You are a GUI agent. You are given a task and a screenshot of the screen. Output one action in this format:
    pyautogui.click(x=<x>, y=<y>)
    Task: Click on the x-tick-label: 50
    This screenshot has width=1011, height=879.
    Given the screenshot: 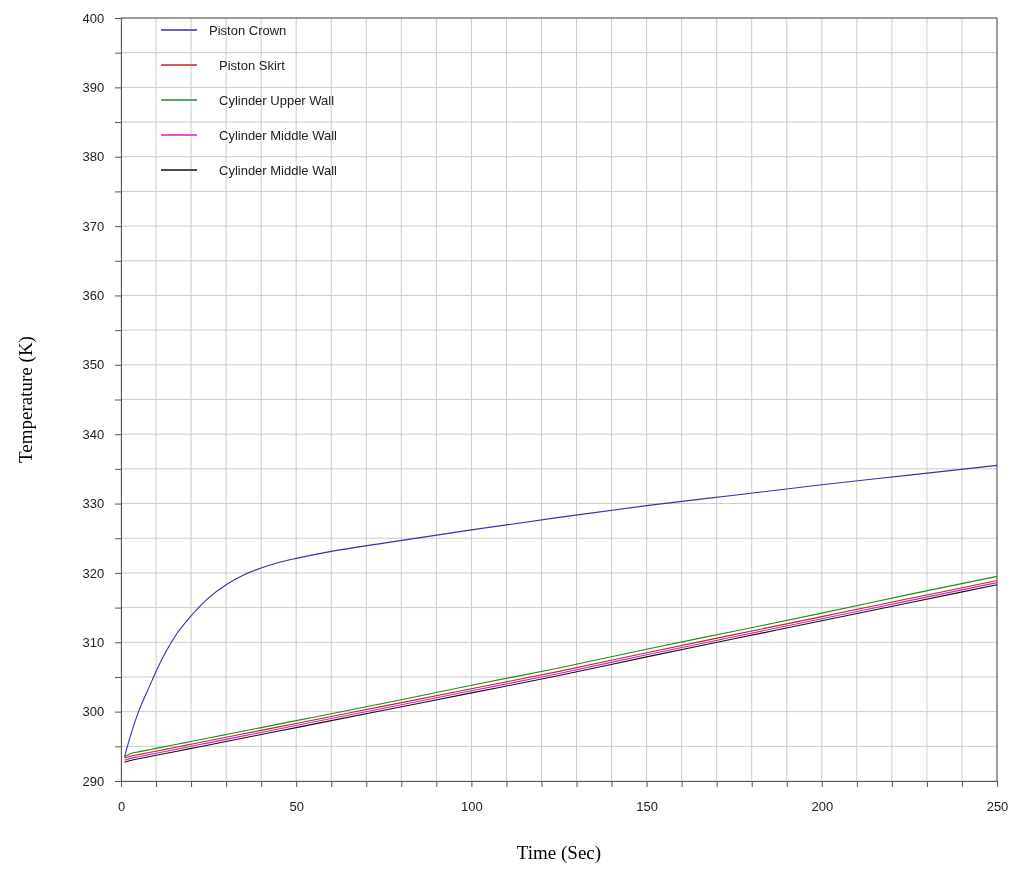 What is the action you would take?
    pyautogui.click(x=296, y=806)
    